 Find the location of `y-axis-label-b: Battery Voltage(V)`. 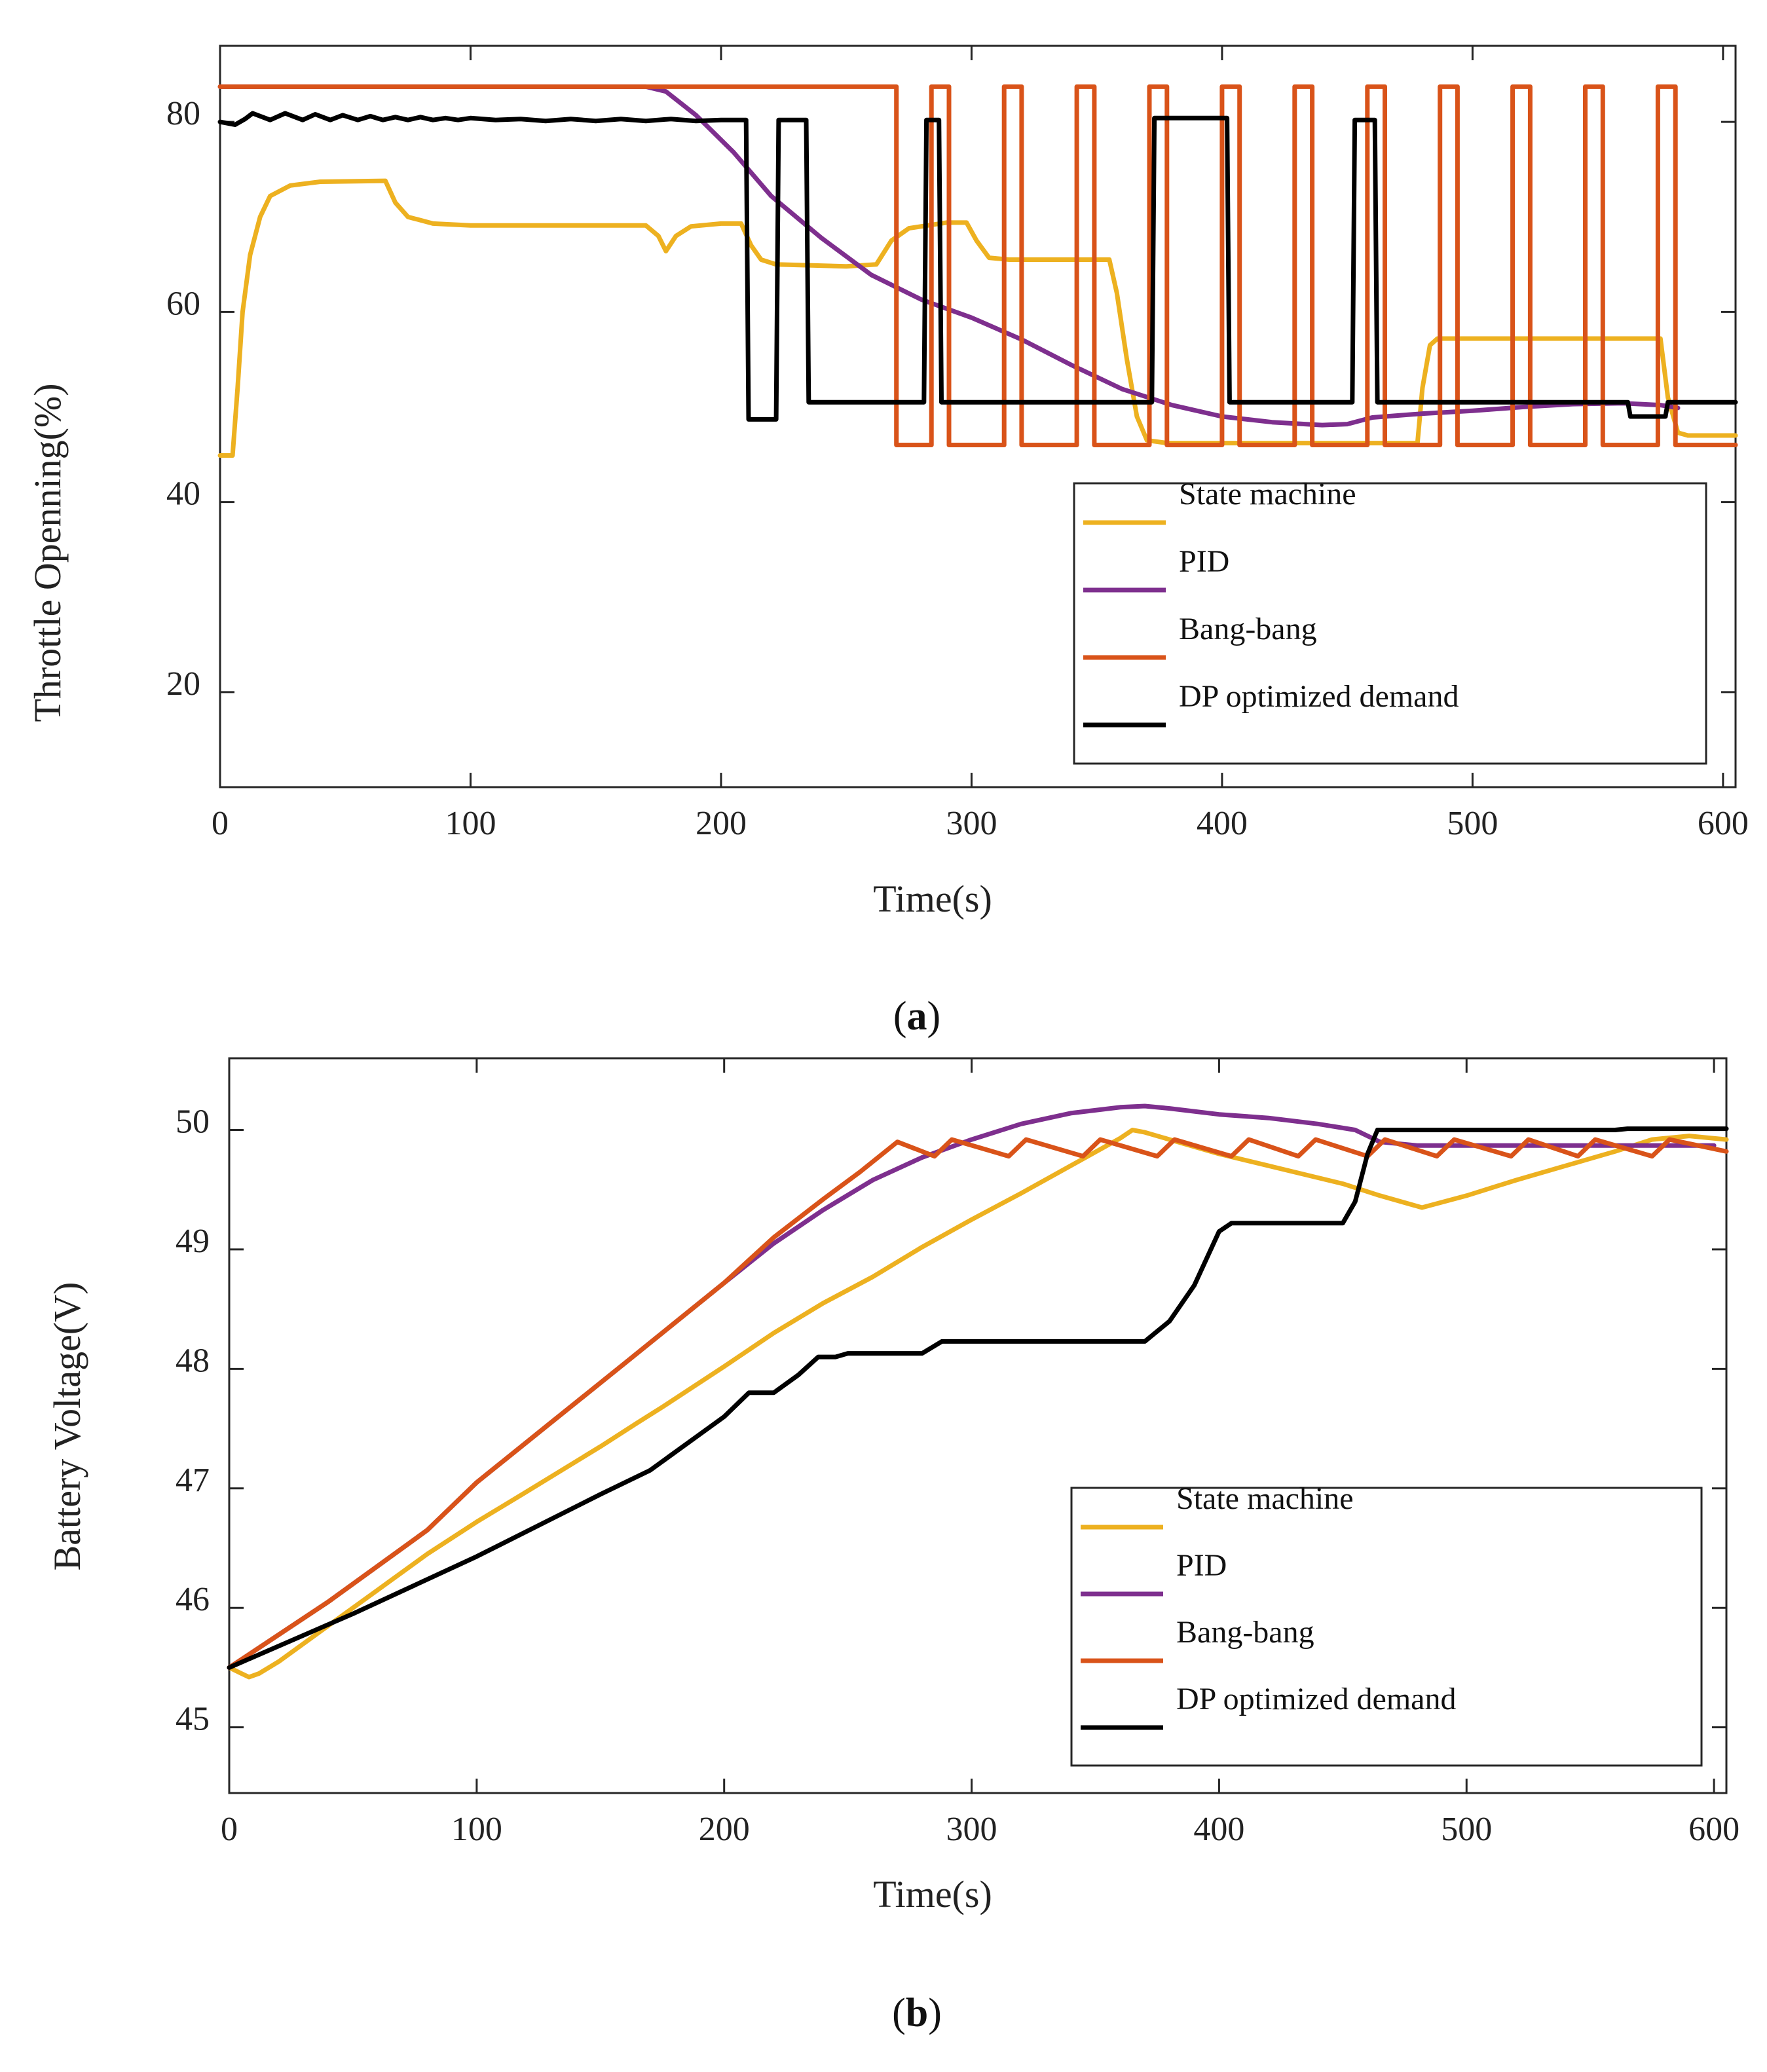

y-axis-label-b: Battery Voltage(V) is located at coordinates (67, 1427).